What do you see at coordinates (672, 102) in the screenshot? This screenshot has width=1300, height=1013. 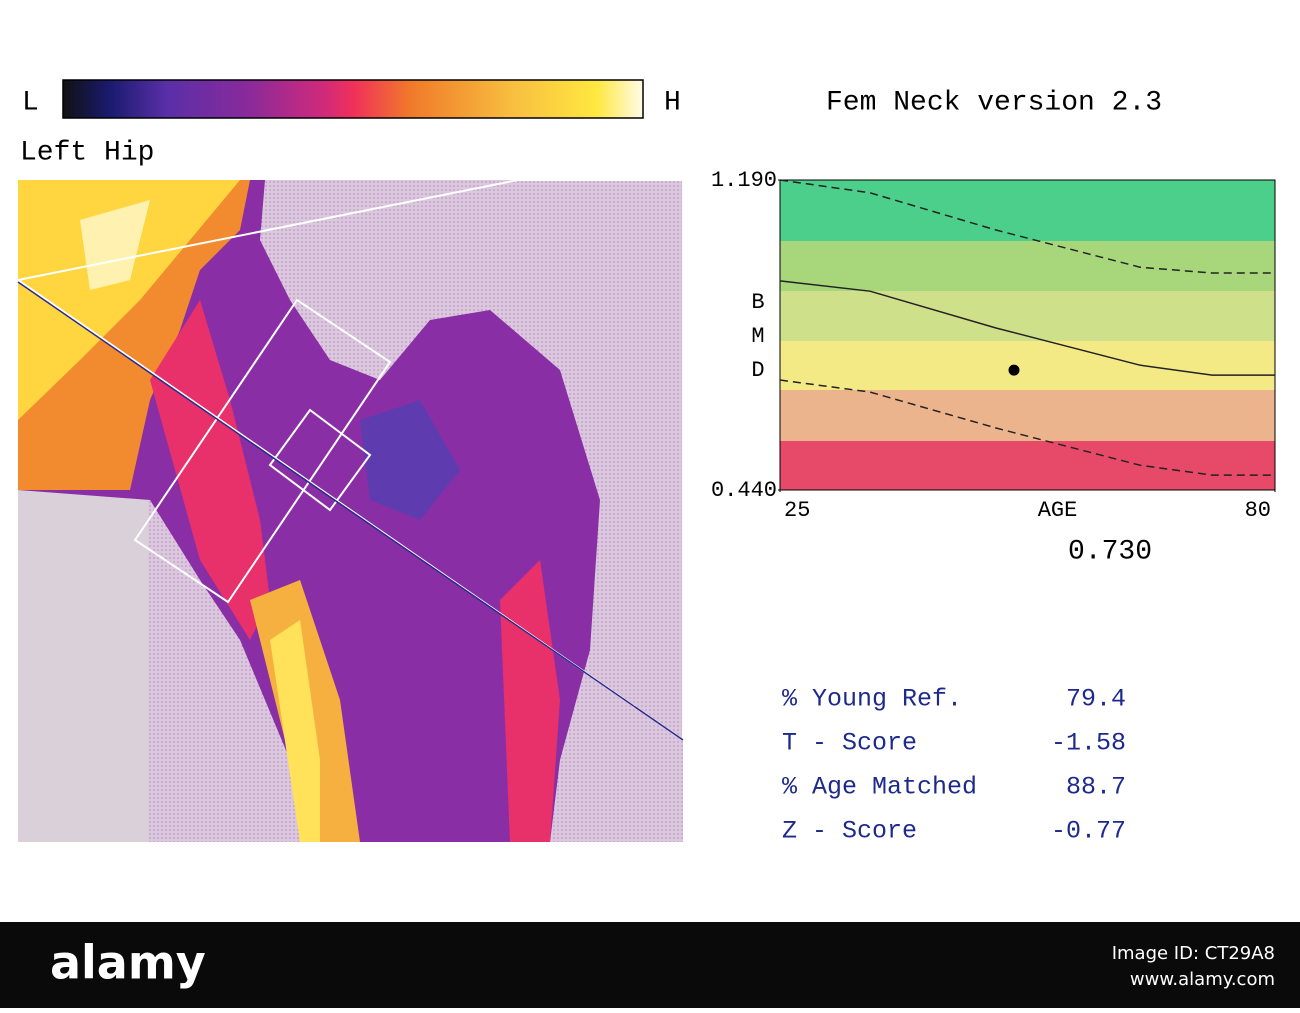 I see `scale-high-label: H` at bounding box center [672, 102].